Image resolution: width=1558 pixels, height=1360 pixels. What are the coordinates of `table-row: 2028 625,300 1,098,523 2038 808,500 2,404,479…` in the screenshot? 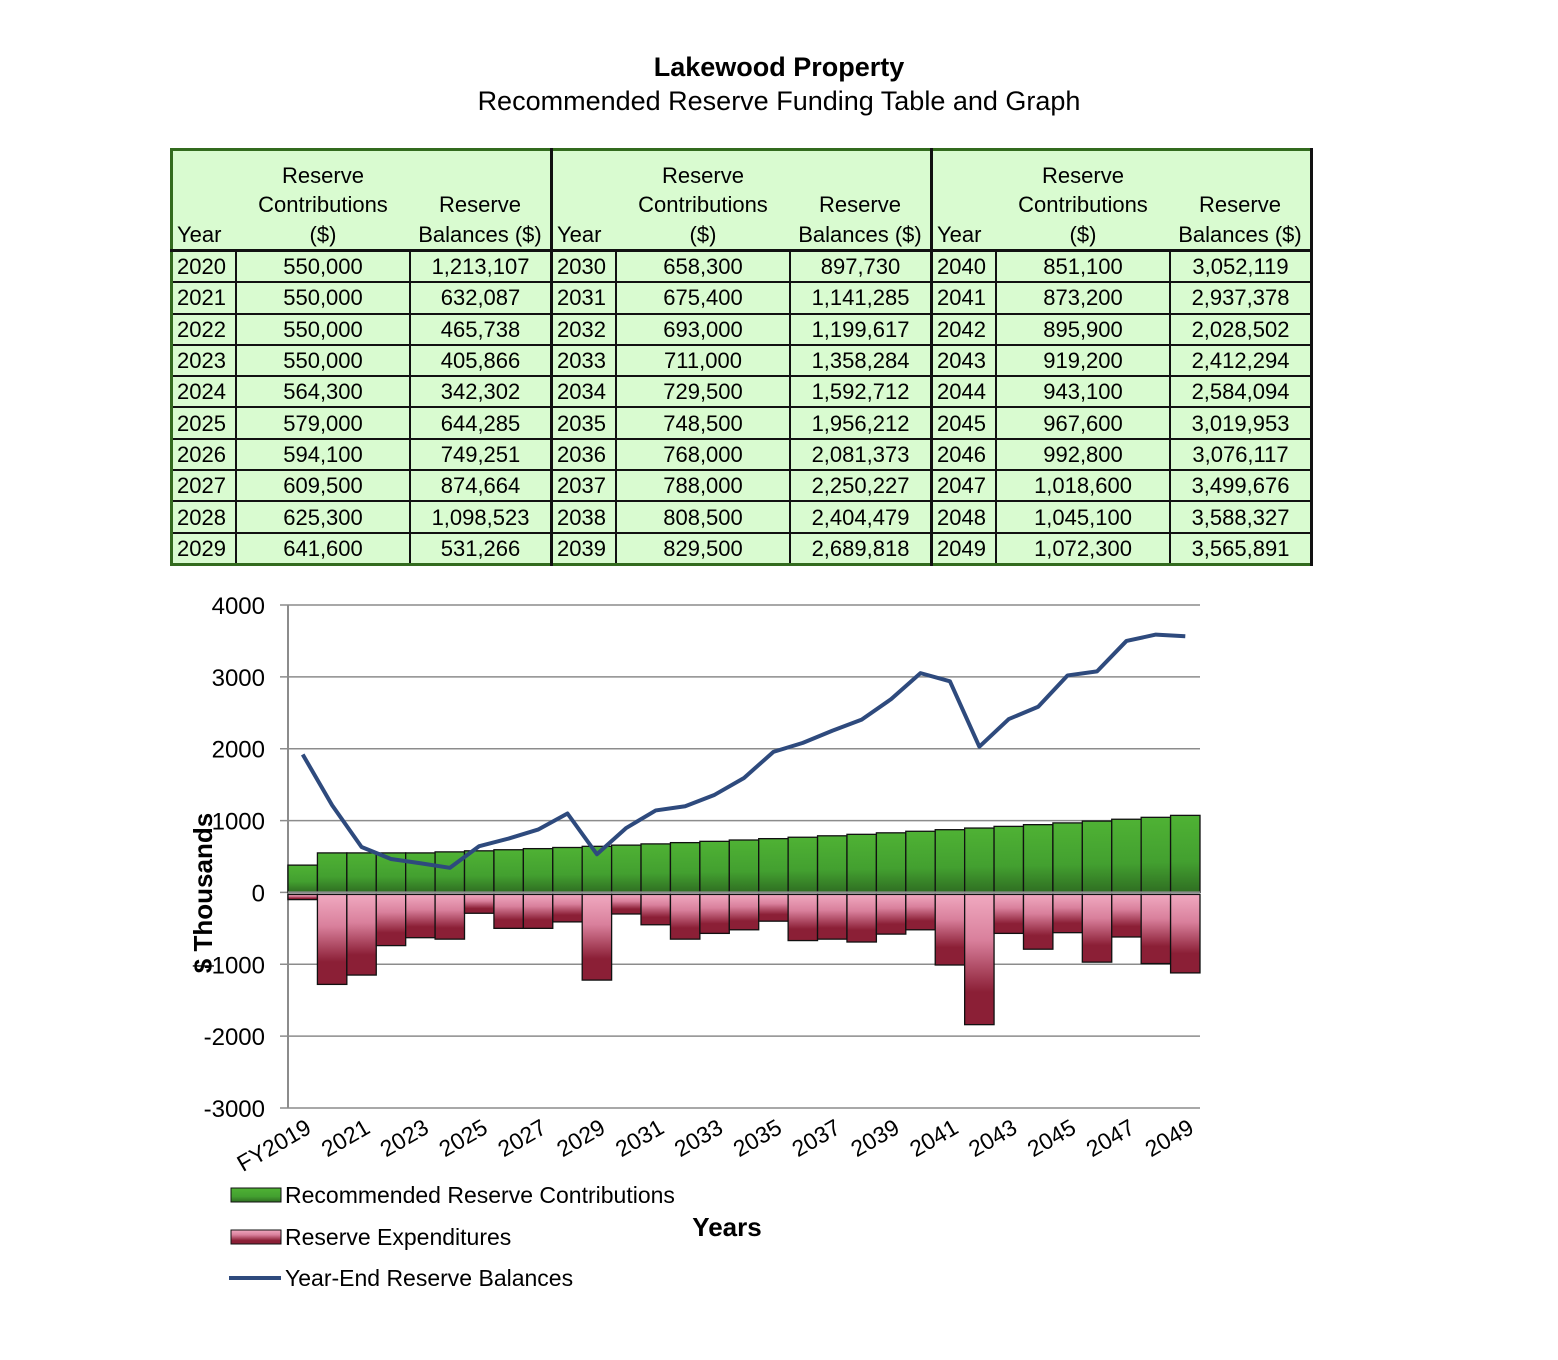 It's located at (741, 517).